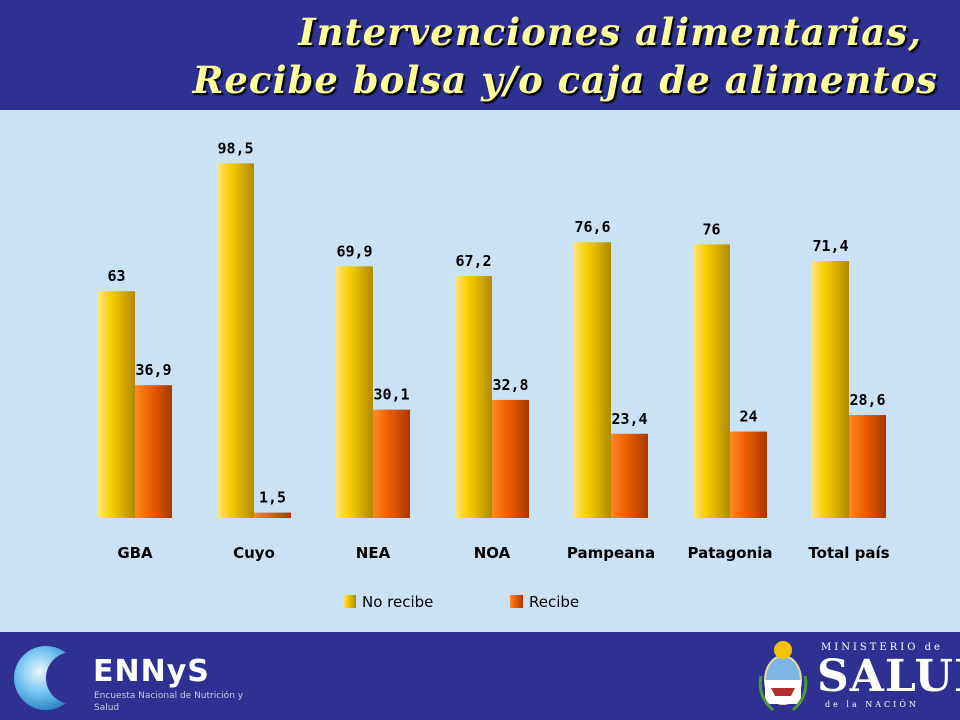 This screenshot has height=720, width=960. What do you see at coordinates (56, 678) in the screenshot?
I see `moon-icon` at bounding box center [56, 678].